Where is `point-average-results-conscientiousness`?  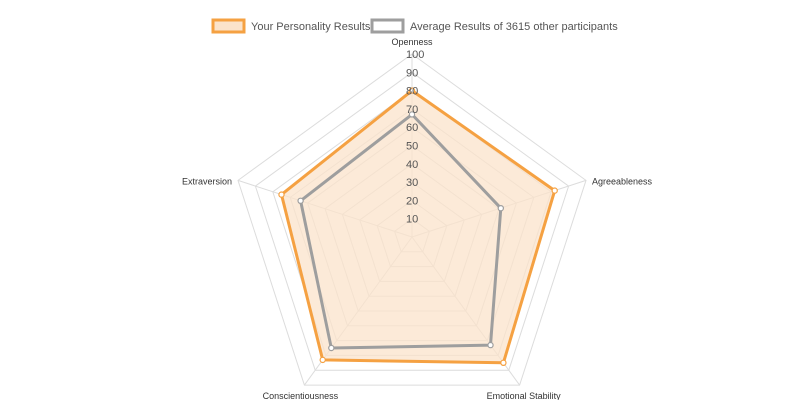 point-average-results-conscientiousness is located at coordinates (331, 348).